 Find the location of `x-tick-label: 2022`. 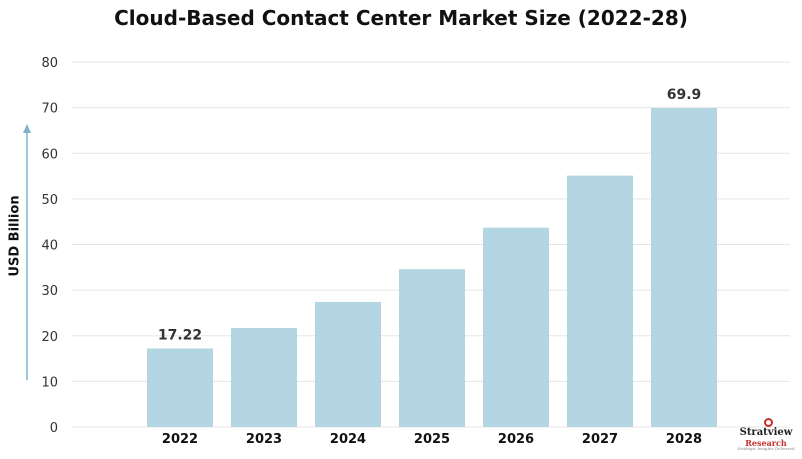

x-tick-label: 2022 is located at coordinates (180, 439).